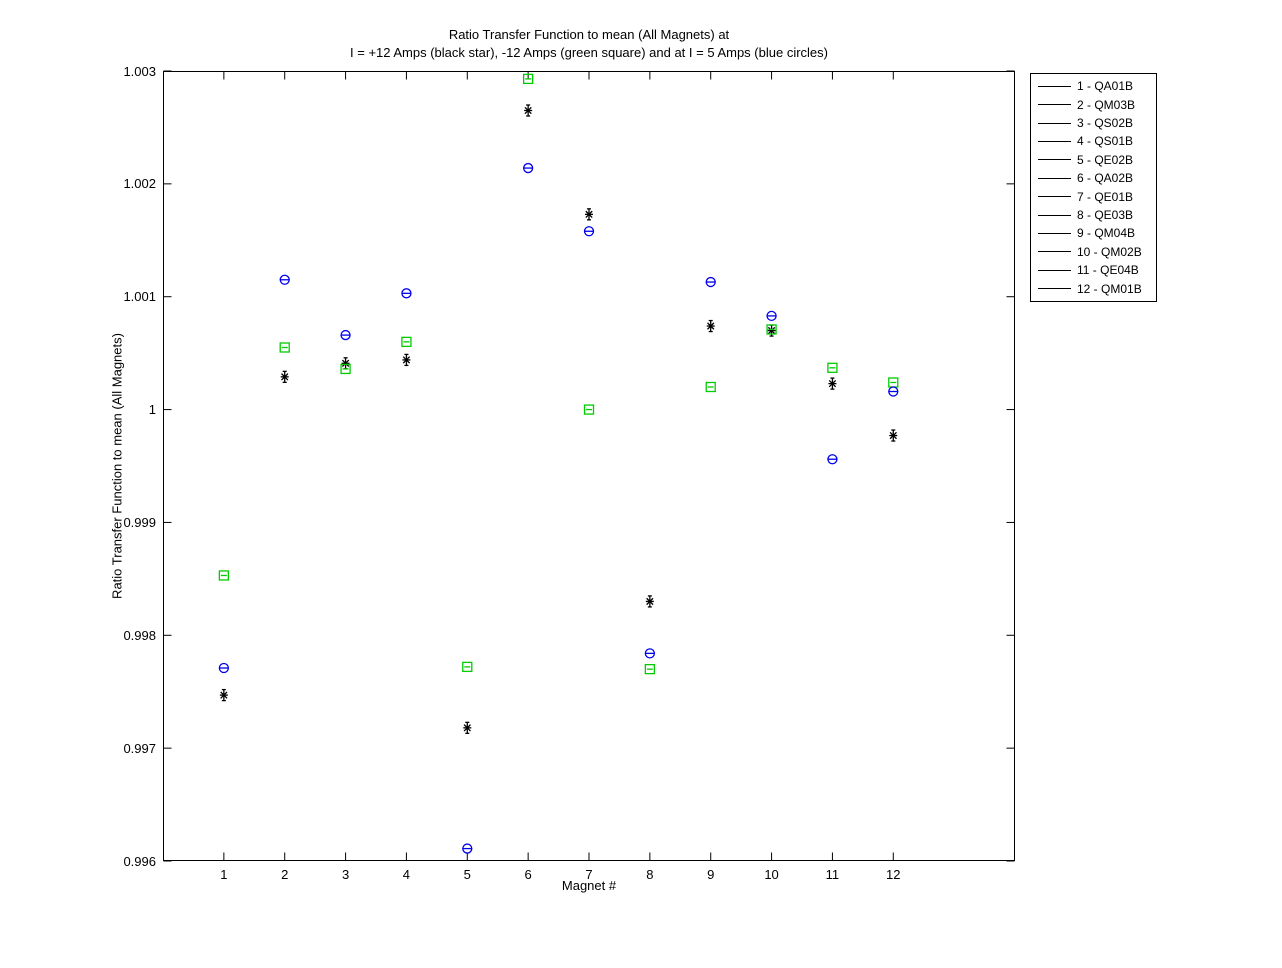 Image resolution: width=1282 pixels, height=968 pixels. Describe the element at coordinates (893, 874) in the screenshot. I see `x-tick-label: 12` at that location.